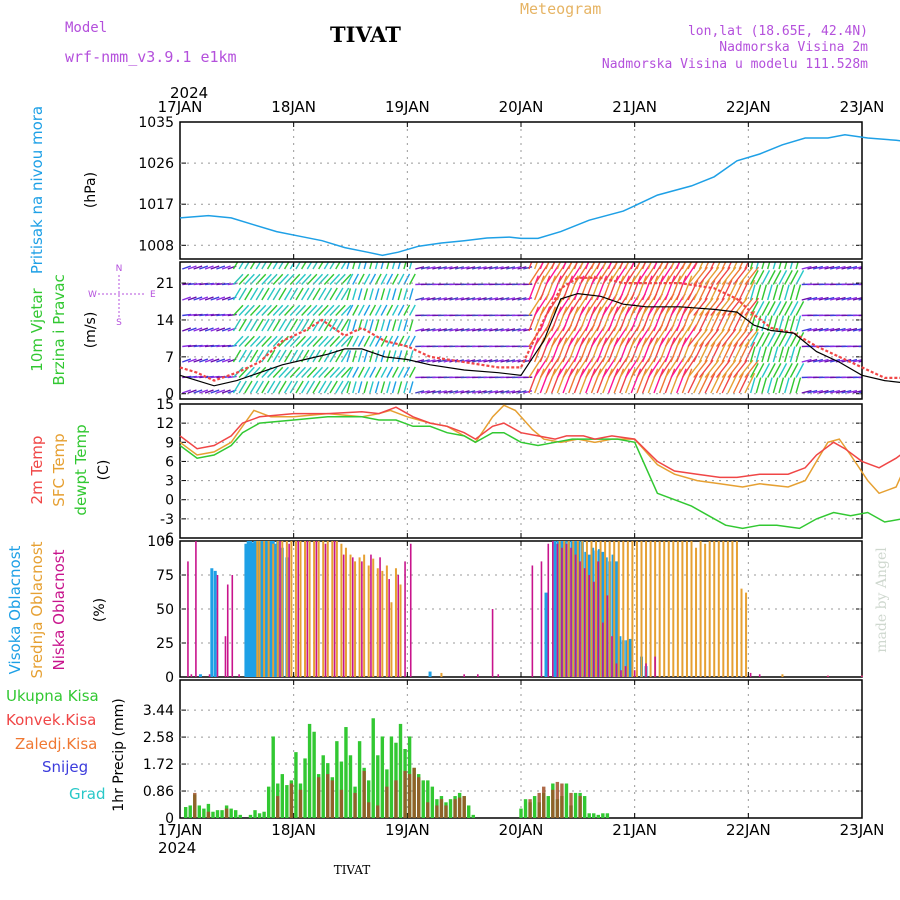  I want to click on tick-label-y-temperature: -6, so click(167, 539).